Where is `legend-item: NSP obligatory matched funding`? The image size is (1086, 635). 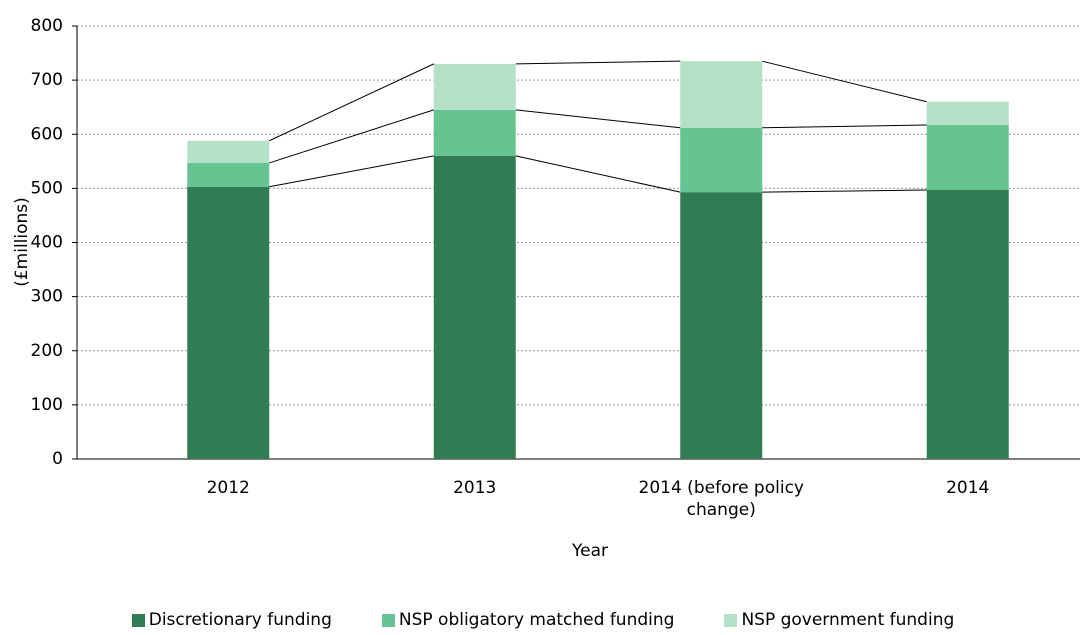 legend-item: NSP obligatory matched funding is located at coordinates (528, 620).